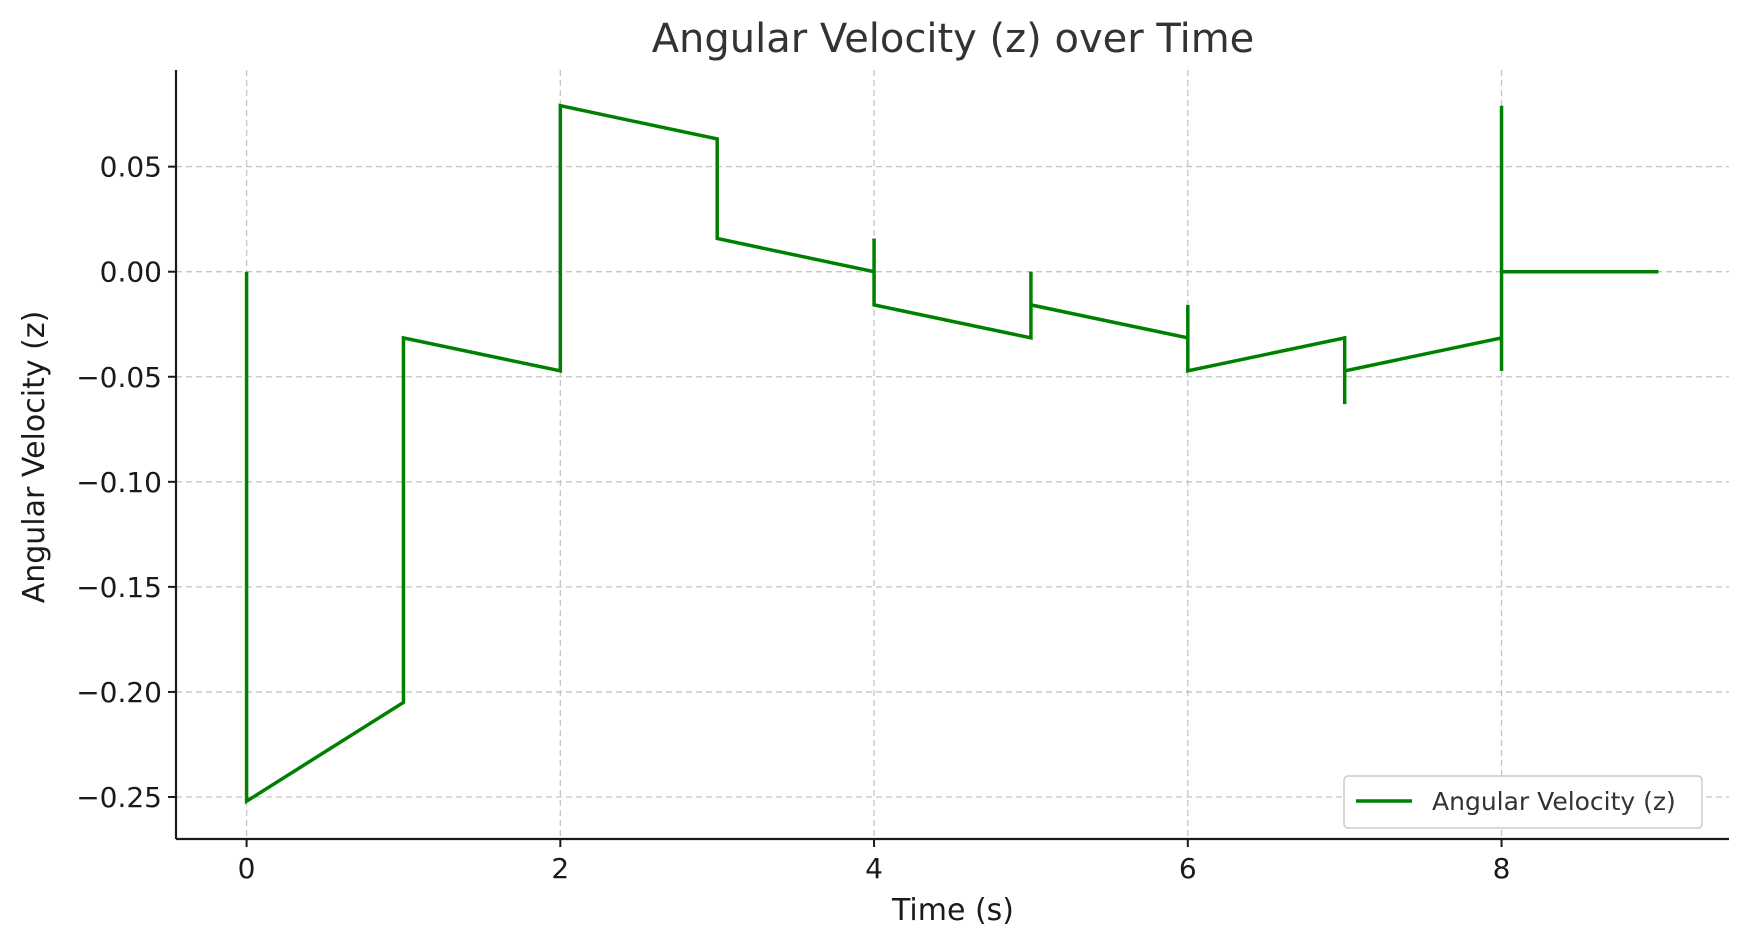  I want to click on y-tick-label: −0.25, so click(119, 797).